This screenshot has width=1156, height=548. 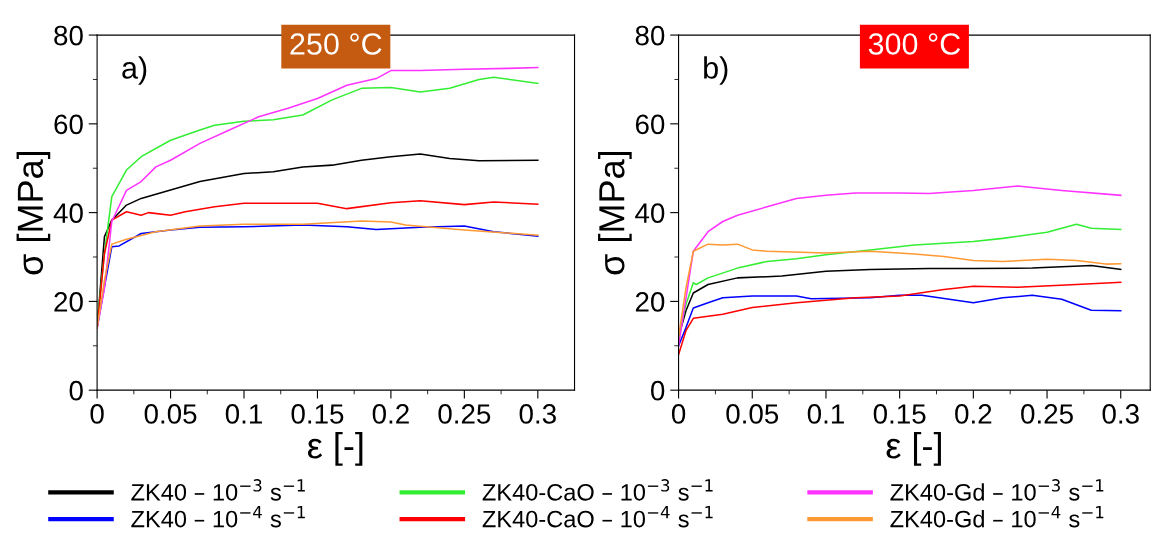 I want to click on legend-label: ZK40-CaO – 10$^{−4}$ s$^{−1}$, so click(x=597, y=517).